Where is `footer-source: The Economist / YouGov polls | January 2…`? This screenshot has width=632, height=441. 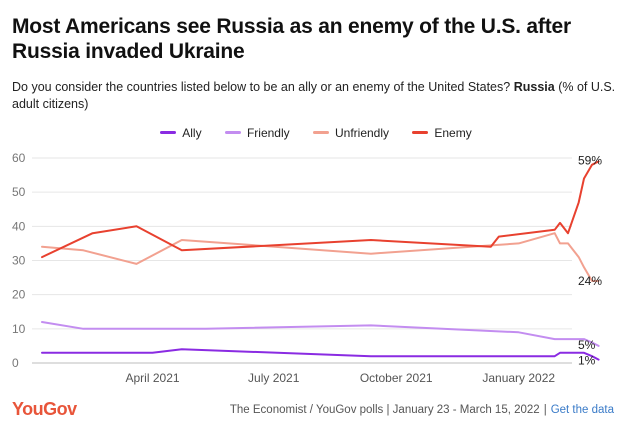
footer-source: The Economist / YouGov polls | January 2… is located at coordinates (422, 410).